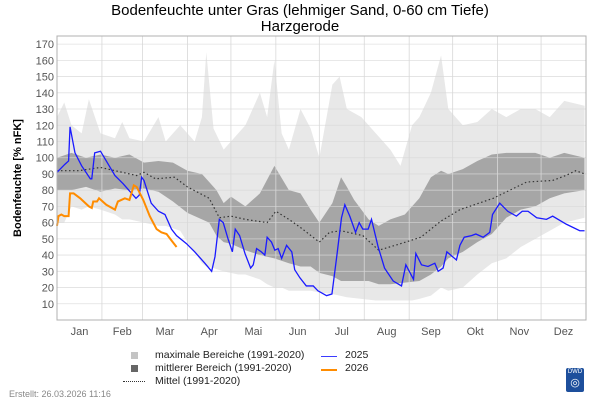  Describe the element at coordinates (230, 355) in the screenshot. I see `legend-label-max-band: maximale Bereiche (1991-2020)` at that location.